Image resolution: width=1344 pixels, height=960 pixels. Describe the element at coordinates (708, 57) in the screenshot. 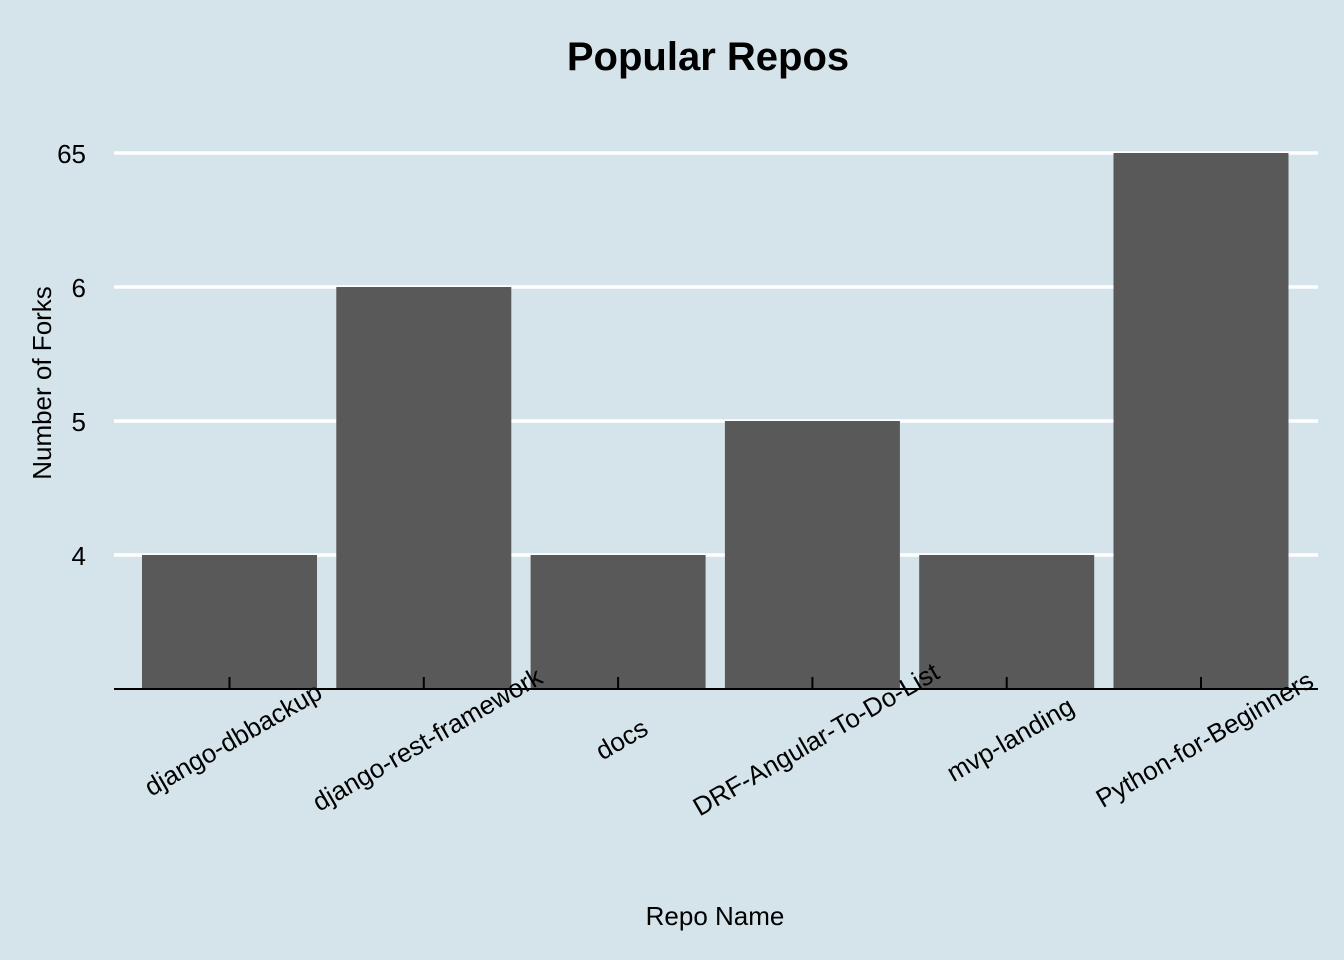

I see `chart-title: Popular Repos` at that location.